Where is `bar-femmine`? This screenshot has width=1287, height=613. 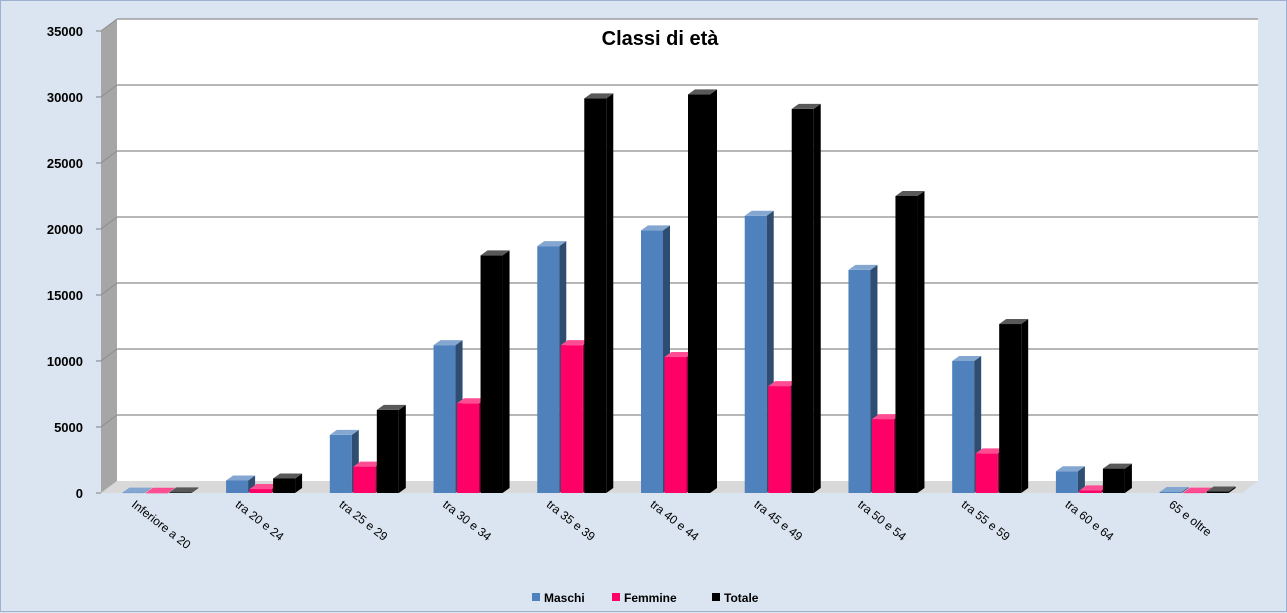
bar-femmine is located at coordinates (160, 490).